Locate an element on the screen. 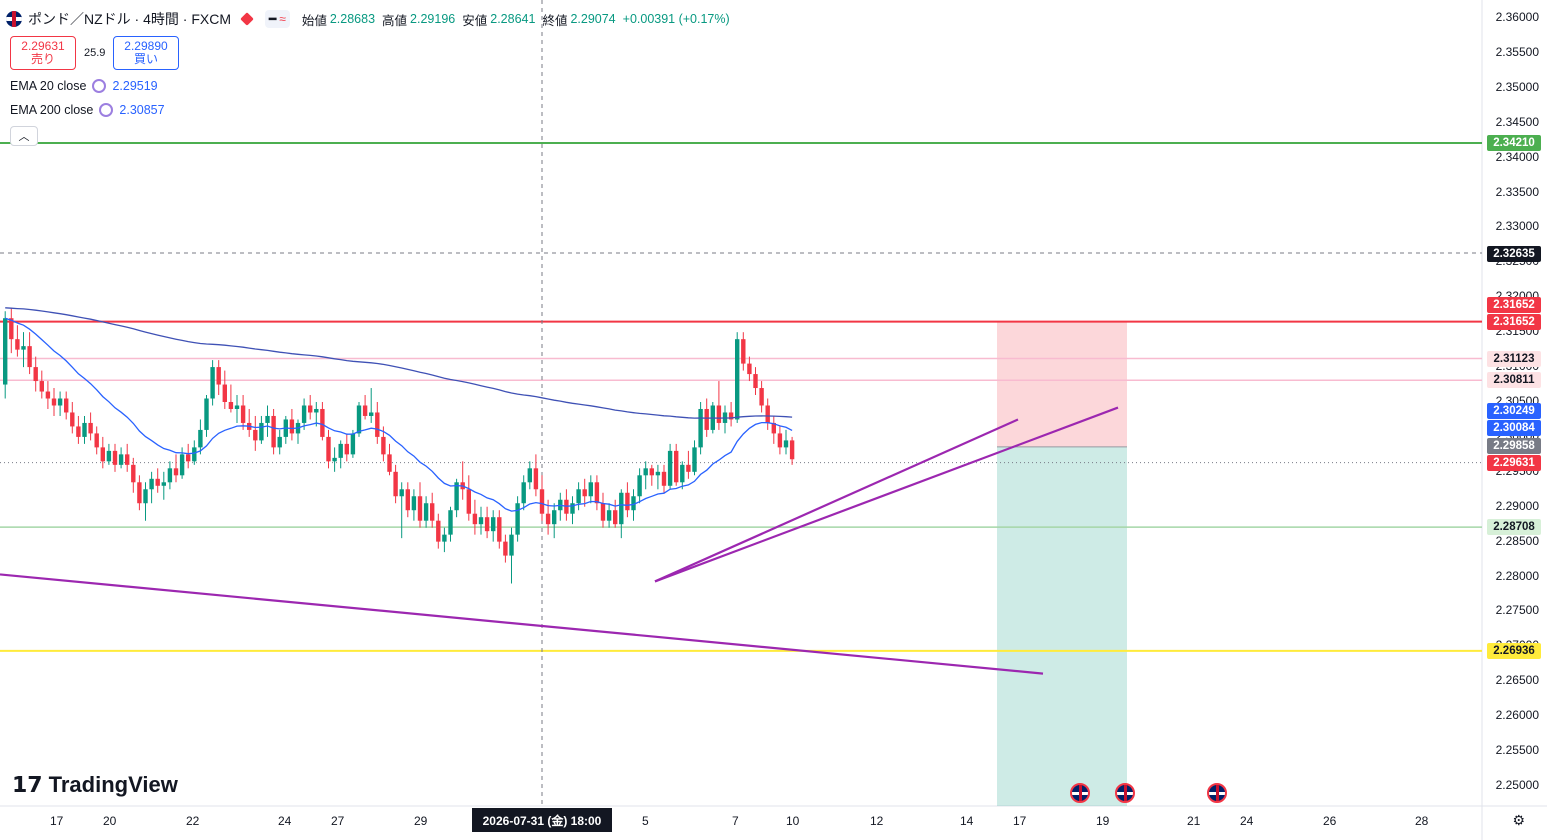  sell-button: 2.29631 売り is located at coordinates (43, 53).